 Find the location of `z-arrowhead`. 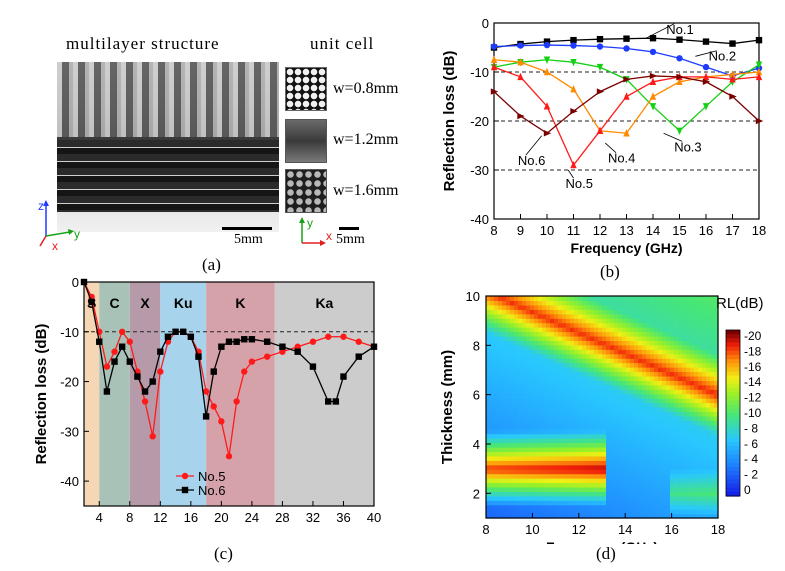

z-arrowhead is located at coordinates (46, 203).